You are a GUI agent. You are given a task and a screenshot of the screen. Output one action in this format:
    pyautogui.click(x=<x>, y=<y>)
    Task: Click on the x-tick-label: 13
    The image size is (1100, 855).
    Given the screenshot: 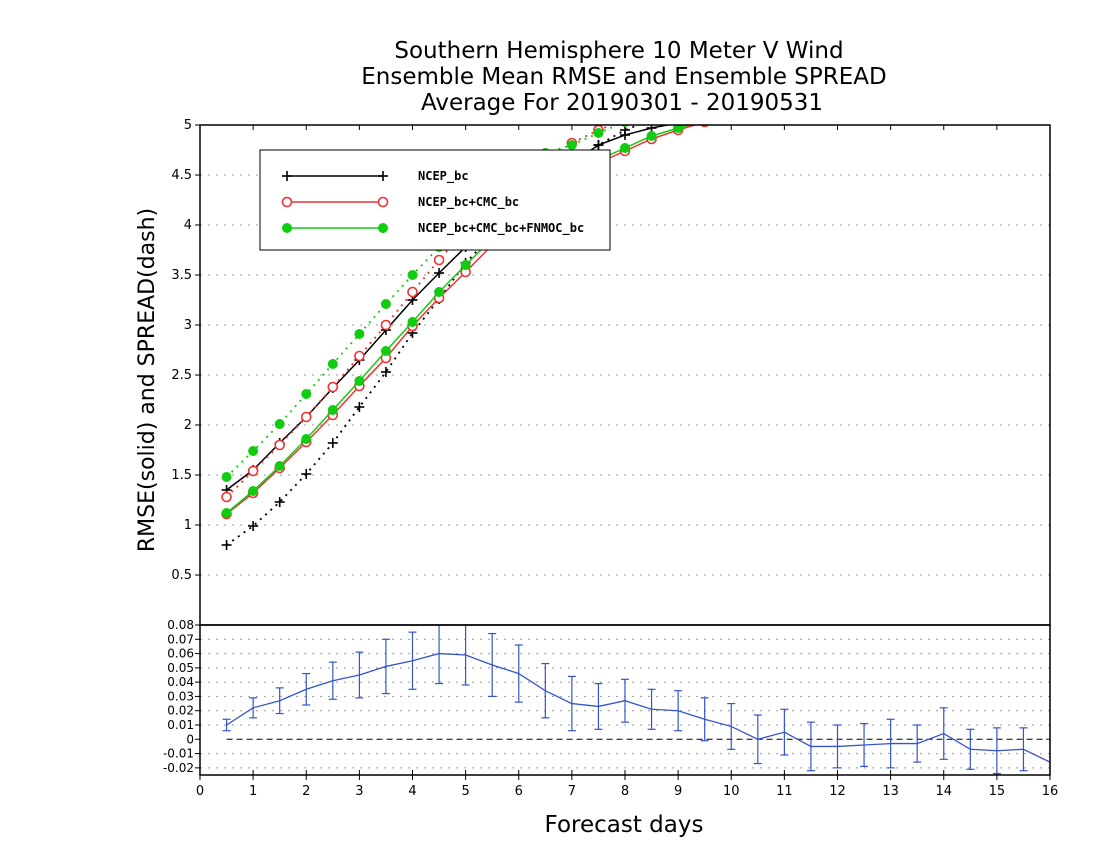 What is the action you would take?
    pyautogui.click(x=890, y=791)
    